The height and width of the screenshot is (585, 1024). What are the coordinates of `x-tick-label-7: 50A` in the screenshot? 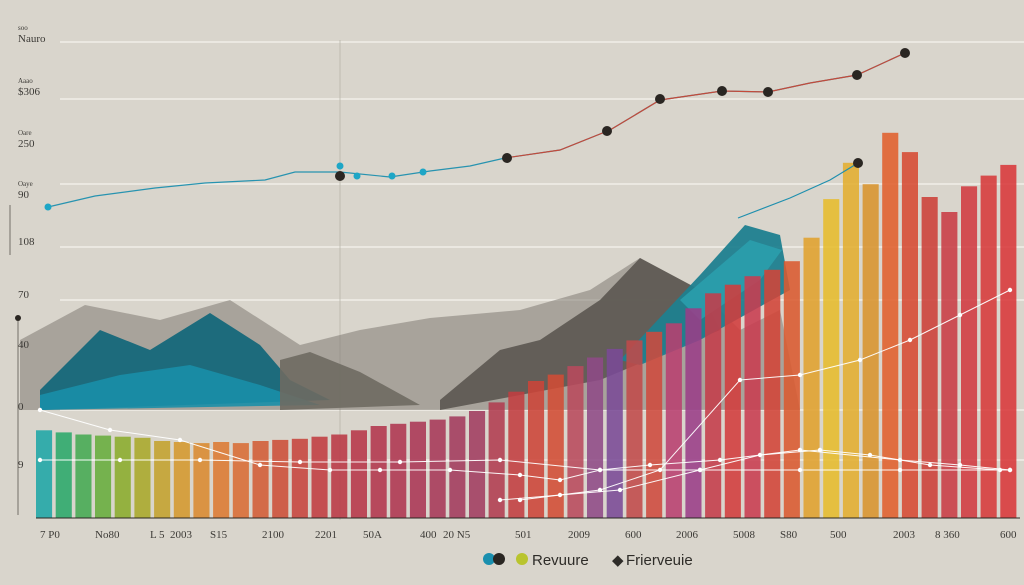 It's located at (372, 535).